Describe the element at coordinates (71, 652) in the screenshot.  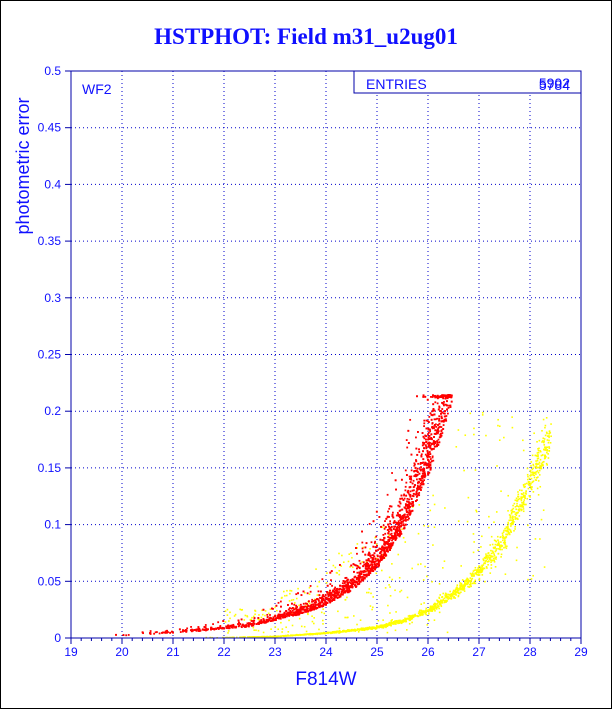
I see `x-tick-label: 19` at that location.